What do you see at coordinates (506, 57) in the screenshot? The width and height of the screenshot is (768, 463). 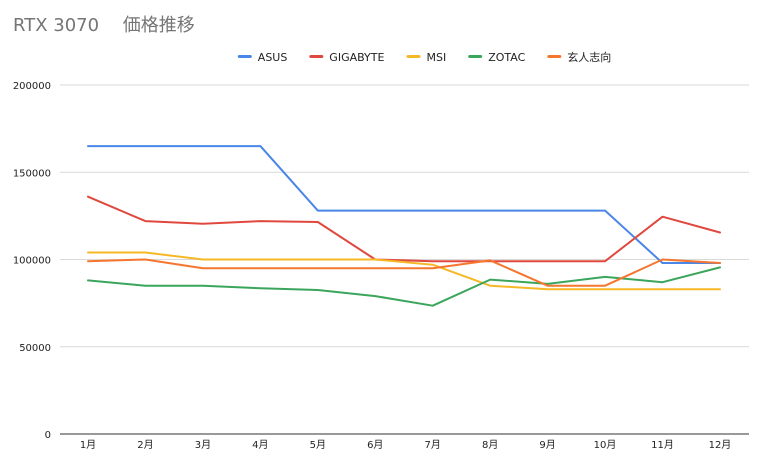 I see `legend-label: ZOTAC` at bounding box center [506, 57].